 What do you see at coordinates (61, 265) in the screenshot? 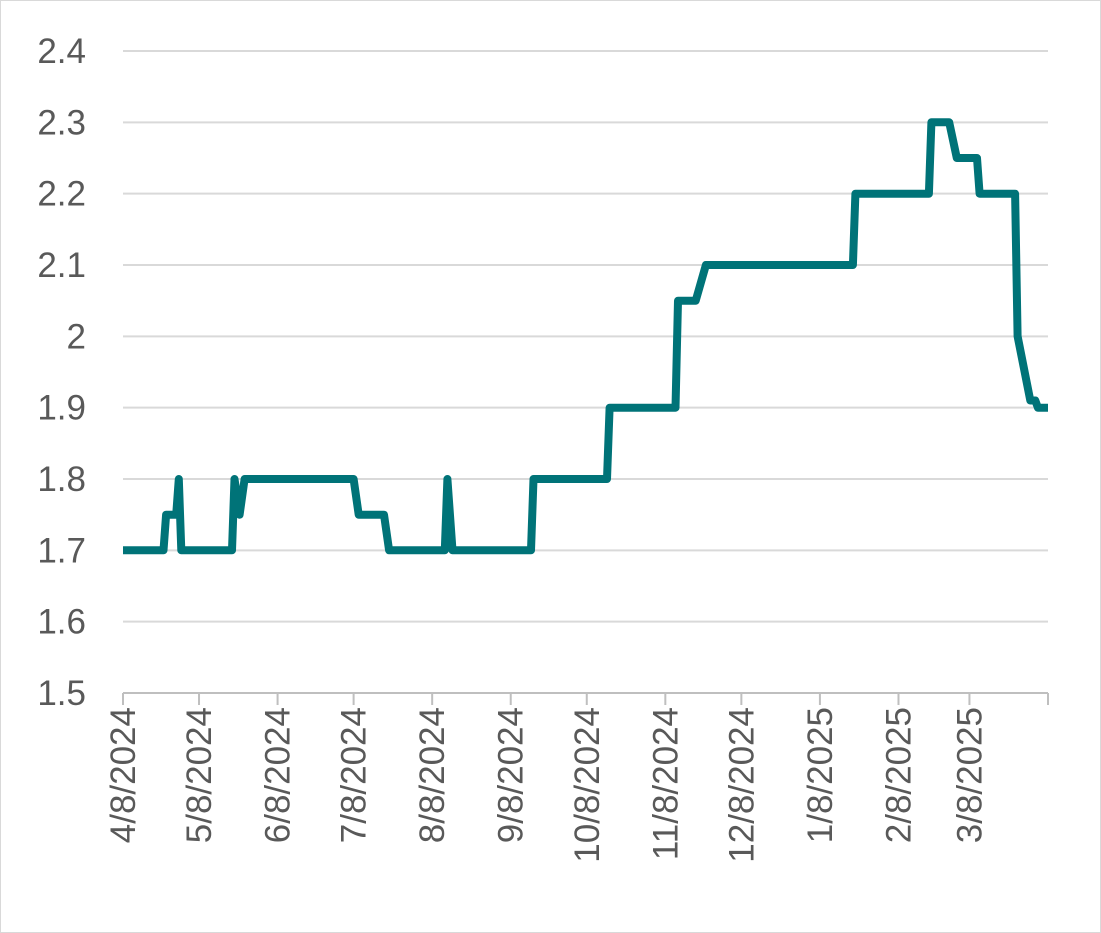
I see `y-tick-label: 2.1` at bounding box center [61, 265].